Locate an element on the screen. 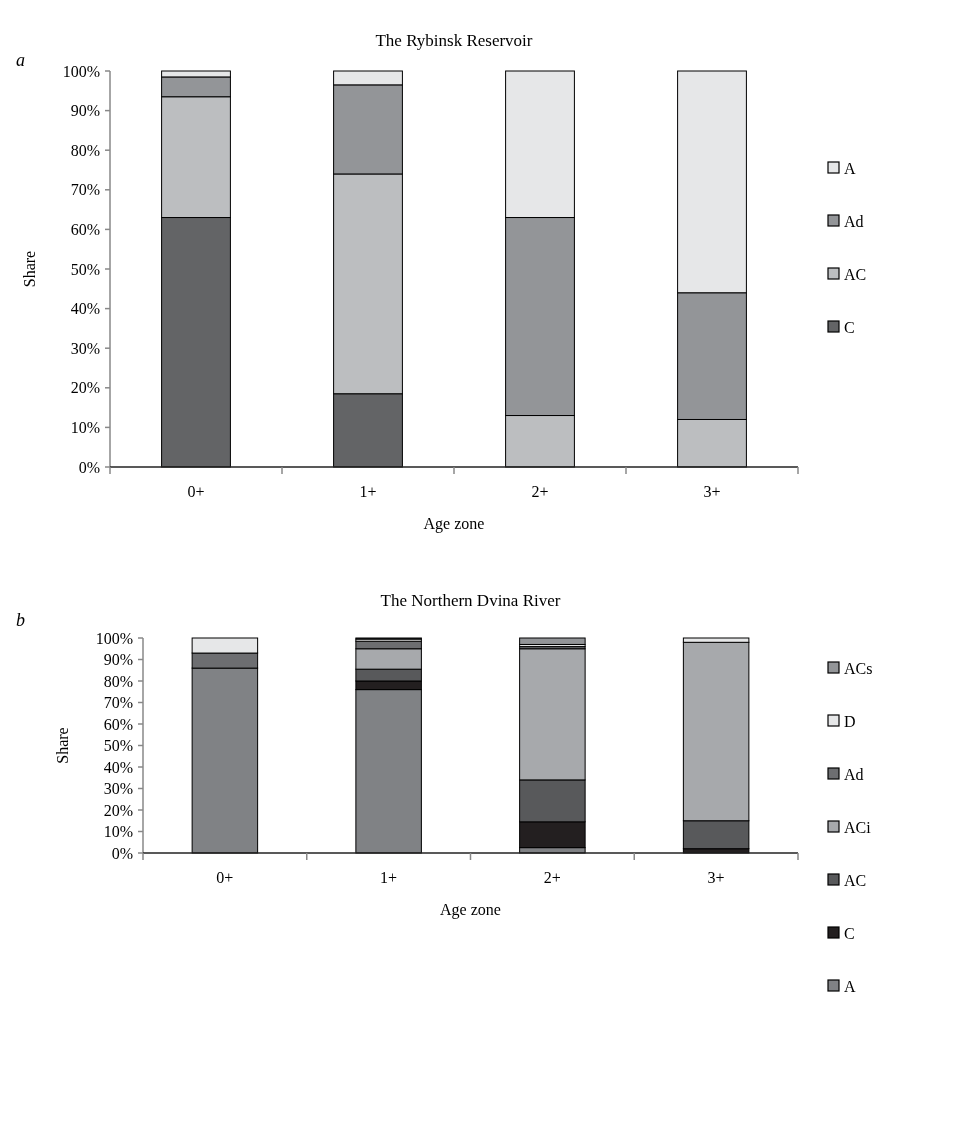  text: b is located at coordinates (20, 620).